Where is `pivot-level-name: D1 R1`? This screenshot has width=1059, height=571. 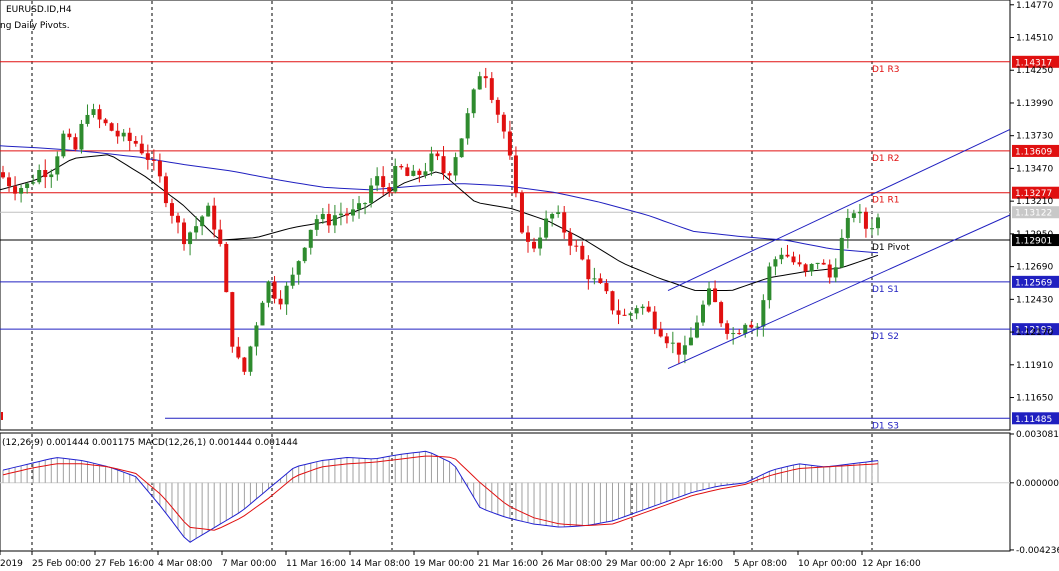 pivot-level-name: D1 R1 is located at coordinates (886, 201).